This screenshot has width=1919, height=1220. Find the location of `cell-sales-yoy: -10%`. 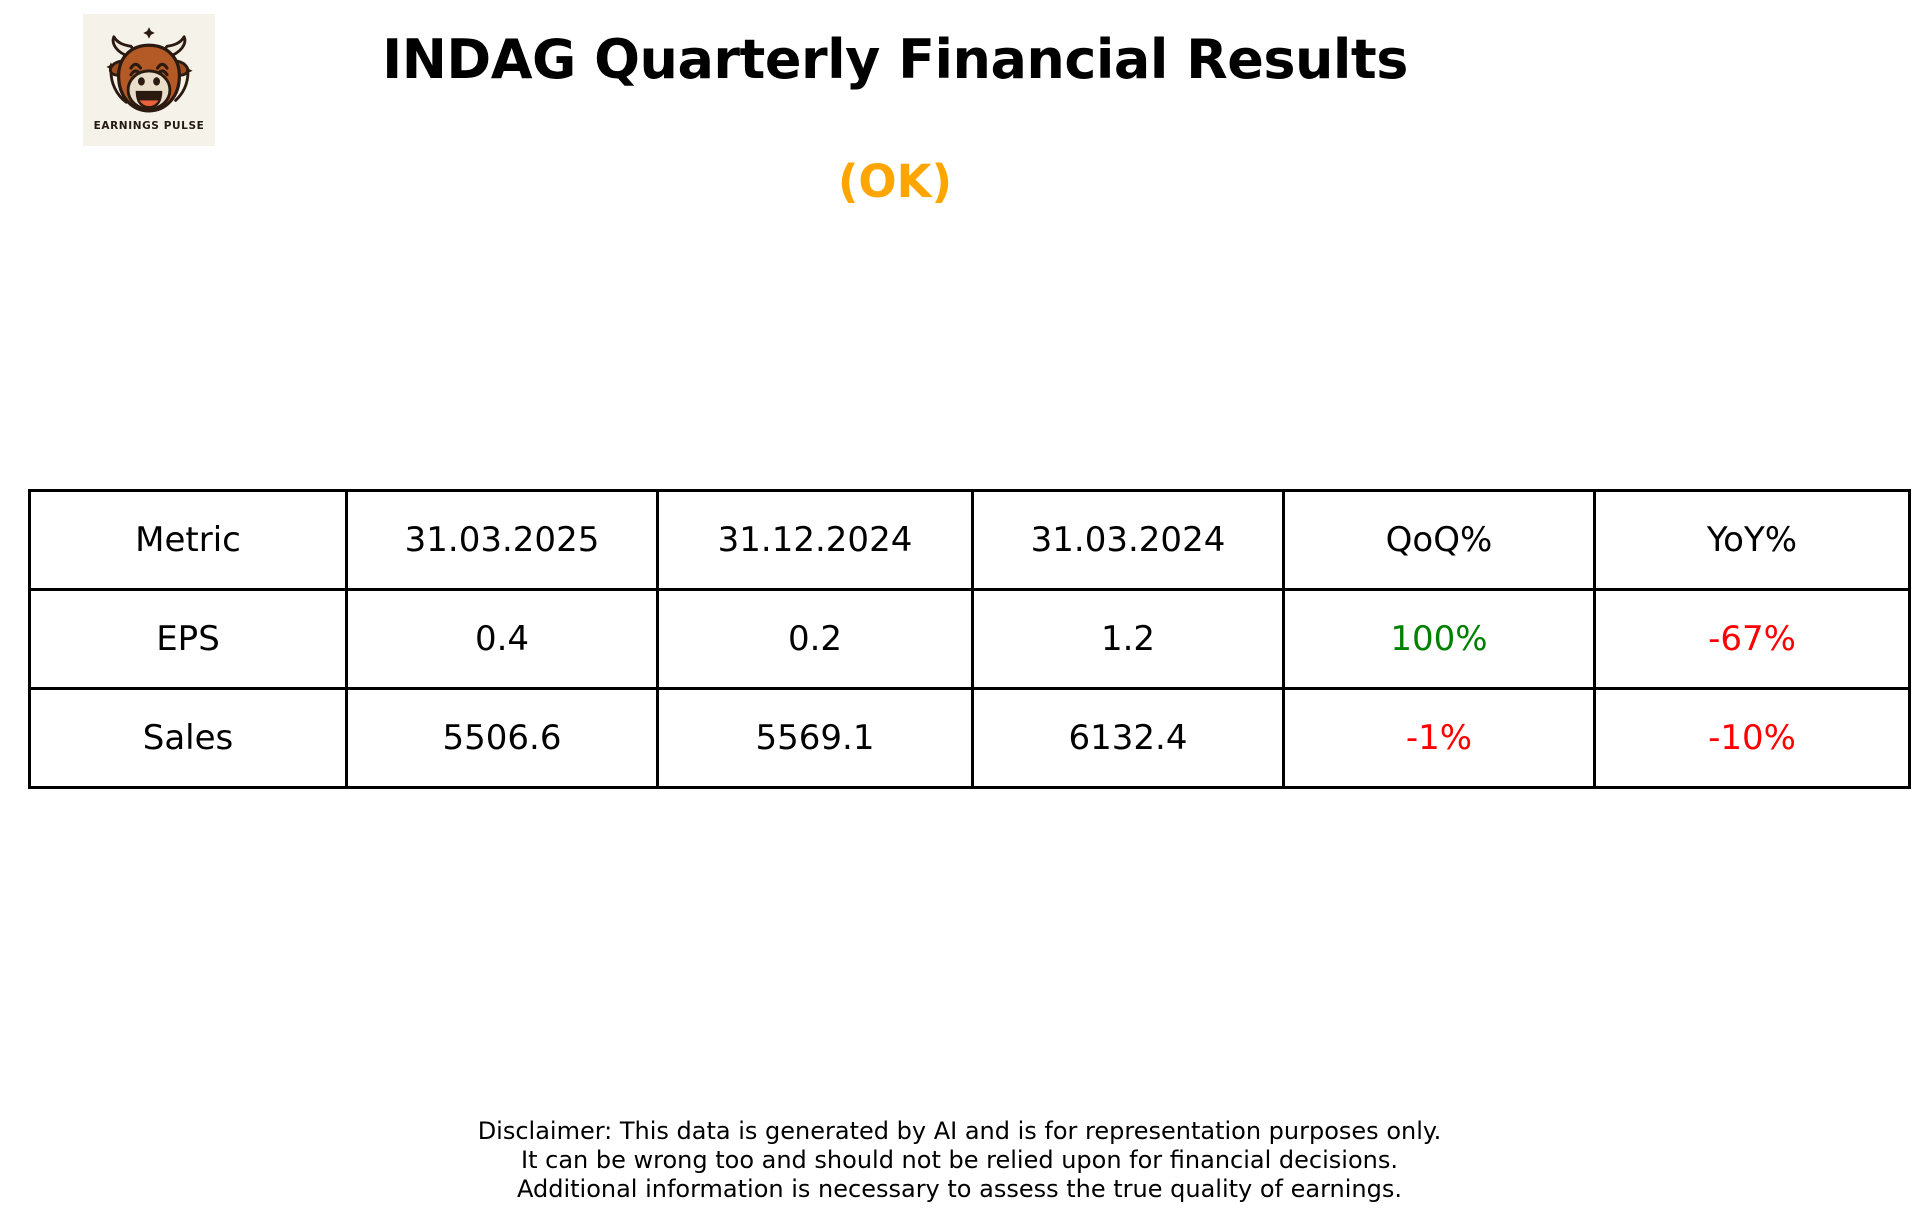

cell-sales-yoy: -10% is located at coordinates (1752, 738).